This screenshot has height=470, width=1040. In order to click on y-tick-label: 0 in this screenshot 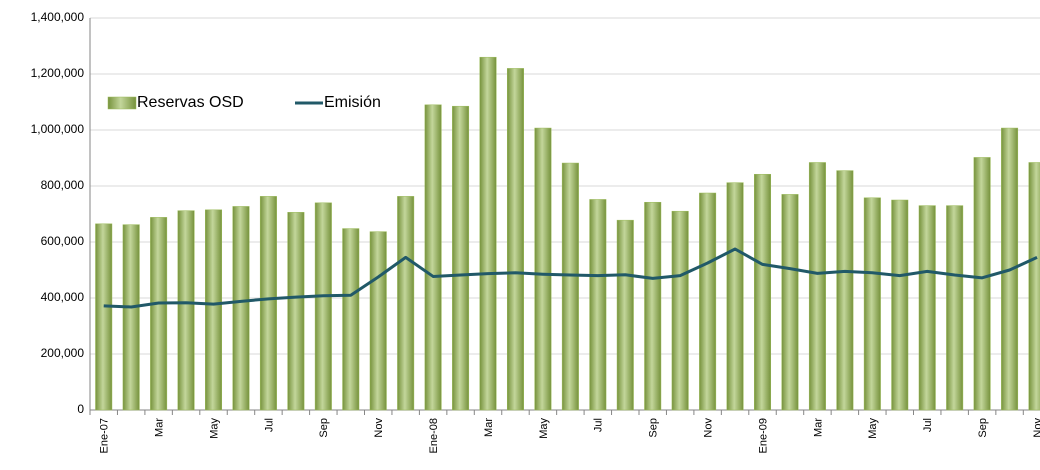, I will do `click(80, 409)`.